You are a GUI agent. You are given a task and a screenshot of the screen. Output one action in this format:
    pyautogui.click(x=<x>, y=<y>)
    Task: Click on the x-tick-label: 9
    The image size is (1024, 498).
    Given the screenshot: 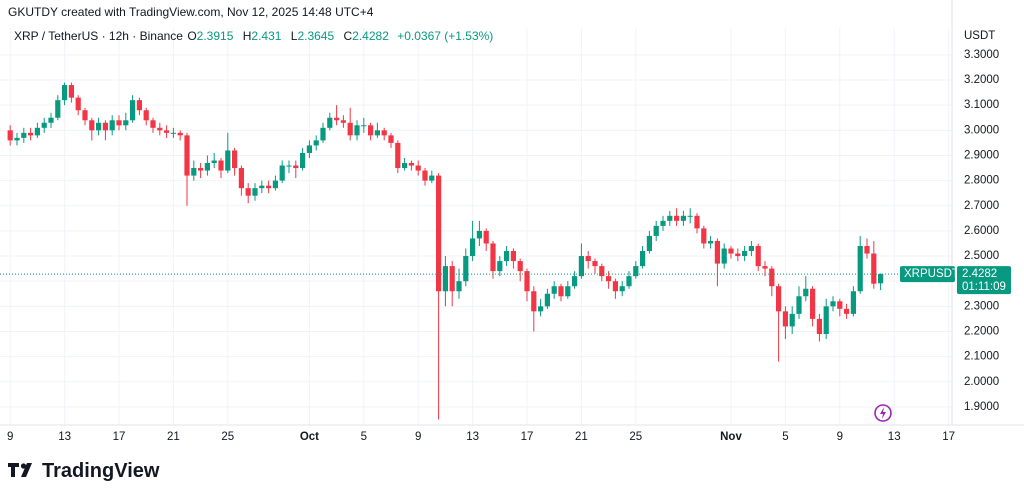 What is the action you would take?
    pyautogui.click(x=10, y=437)
    